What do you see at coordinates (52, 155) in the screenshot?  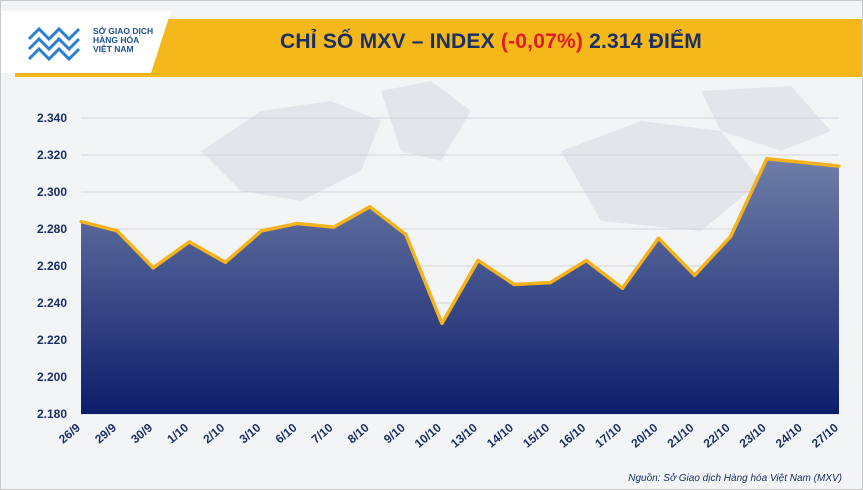 I see `y-tick-label: 2.320` at bounding box center [52, 155].